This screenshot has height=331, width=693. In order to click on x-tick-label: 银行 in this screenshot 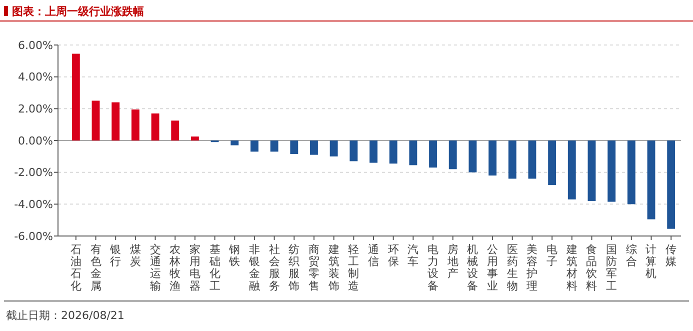, I will do `click(115, 255)`.